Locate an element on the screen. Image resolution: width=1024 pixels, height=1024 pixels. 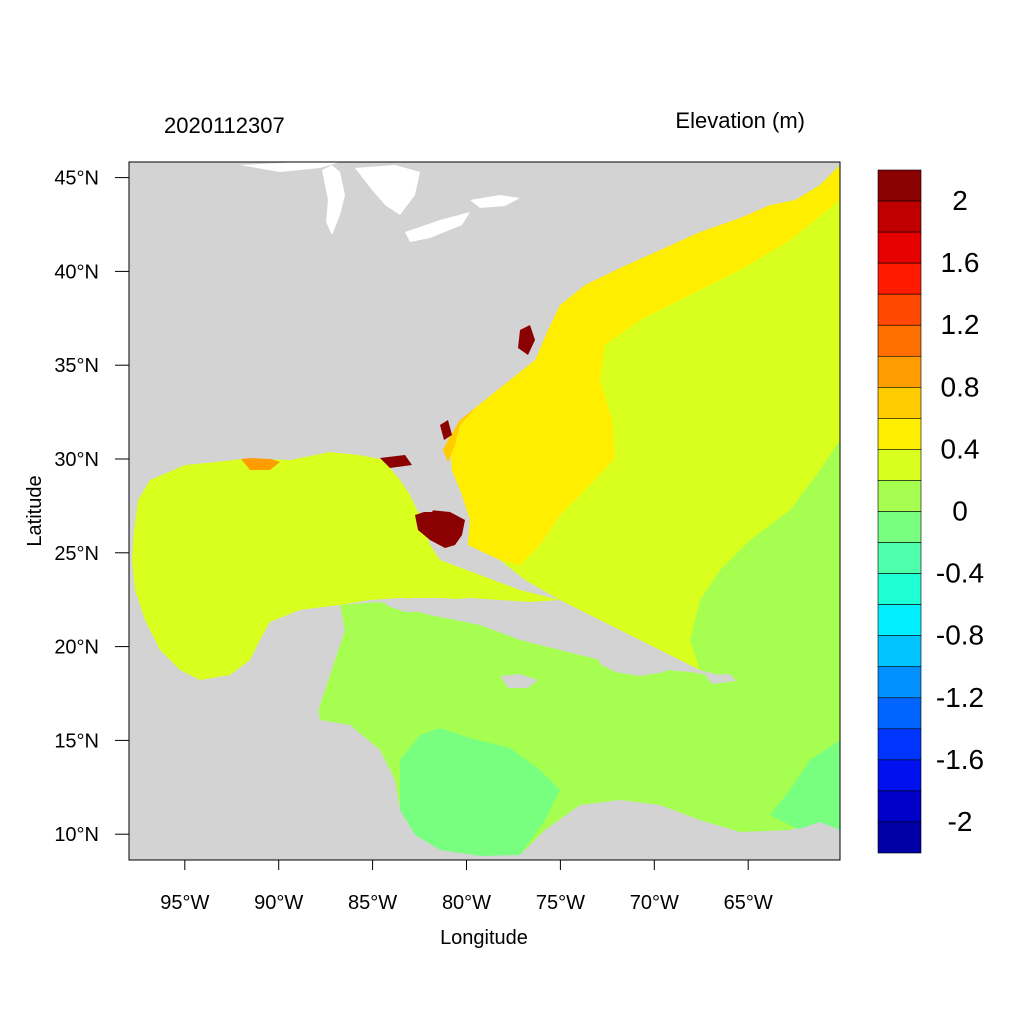
carolina-marsh-high-field is located at coordinates (457, 396).